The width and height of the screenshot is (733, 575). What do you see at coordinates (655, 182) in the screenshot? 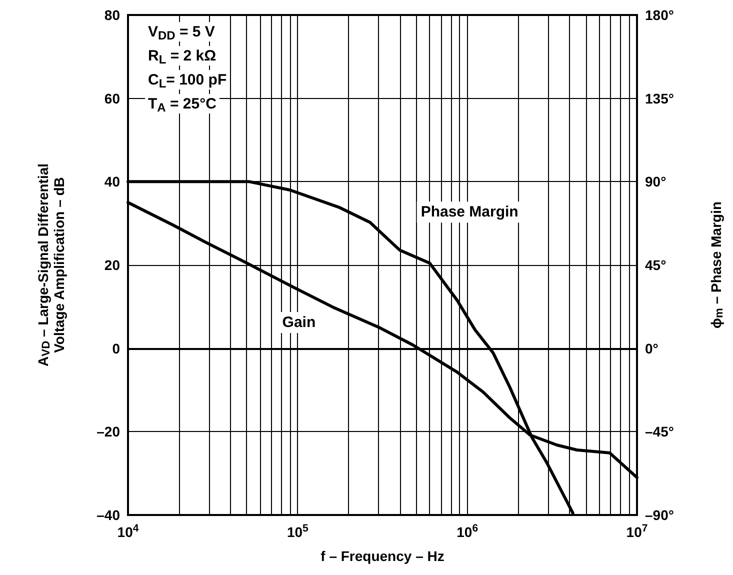
I see `y2-tick-label: 90°` at bounding box center [655, 182].